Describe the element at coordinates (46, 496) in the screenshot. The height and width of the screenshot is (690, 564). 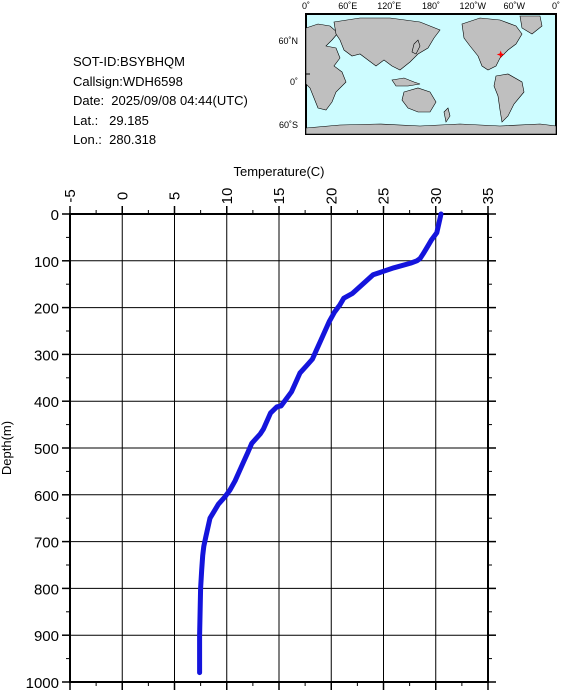
I see `y-tick-label: 600` at that location.